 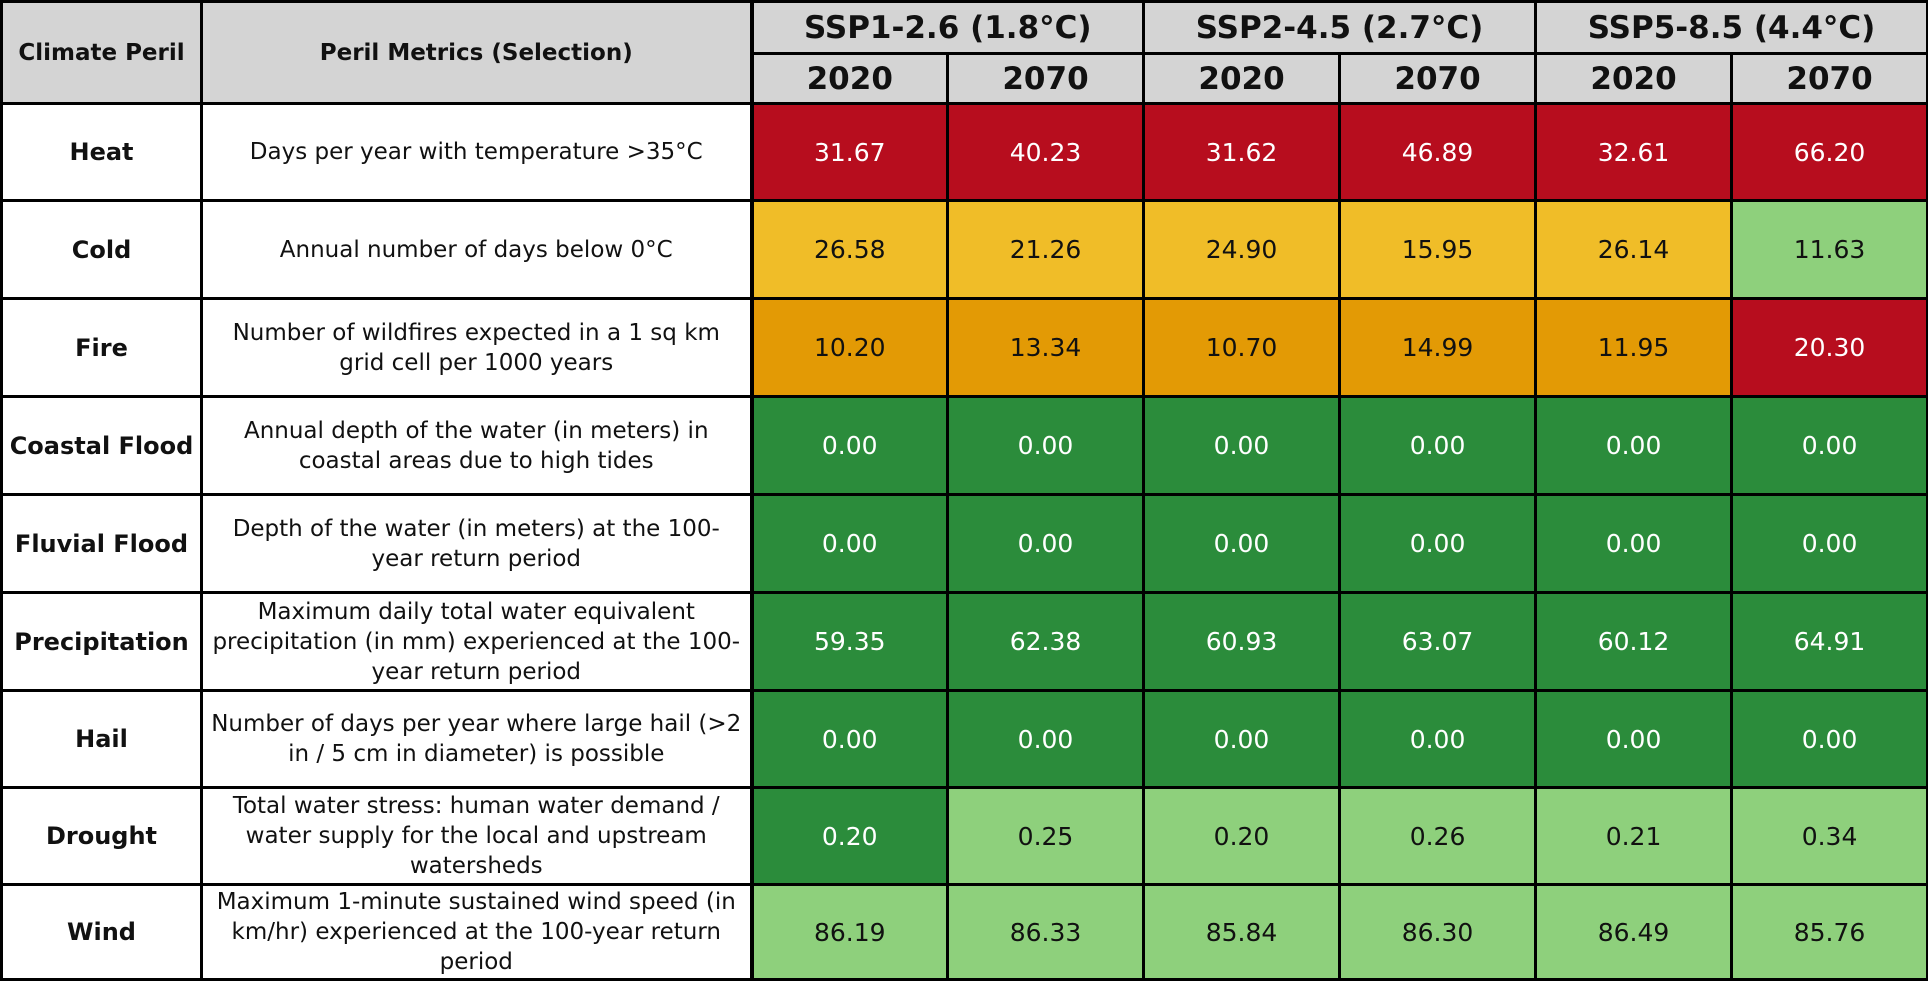 What do you see at coordinates (1242, 152) in the screenshot?
I see `value-cell: 31.62` at bounding box center [1242, 152].